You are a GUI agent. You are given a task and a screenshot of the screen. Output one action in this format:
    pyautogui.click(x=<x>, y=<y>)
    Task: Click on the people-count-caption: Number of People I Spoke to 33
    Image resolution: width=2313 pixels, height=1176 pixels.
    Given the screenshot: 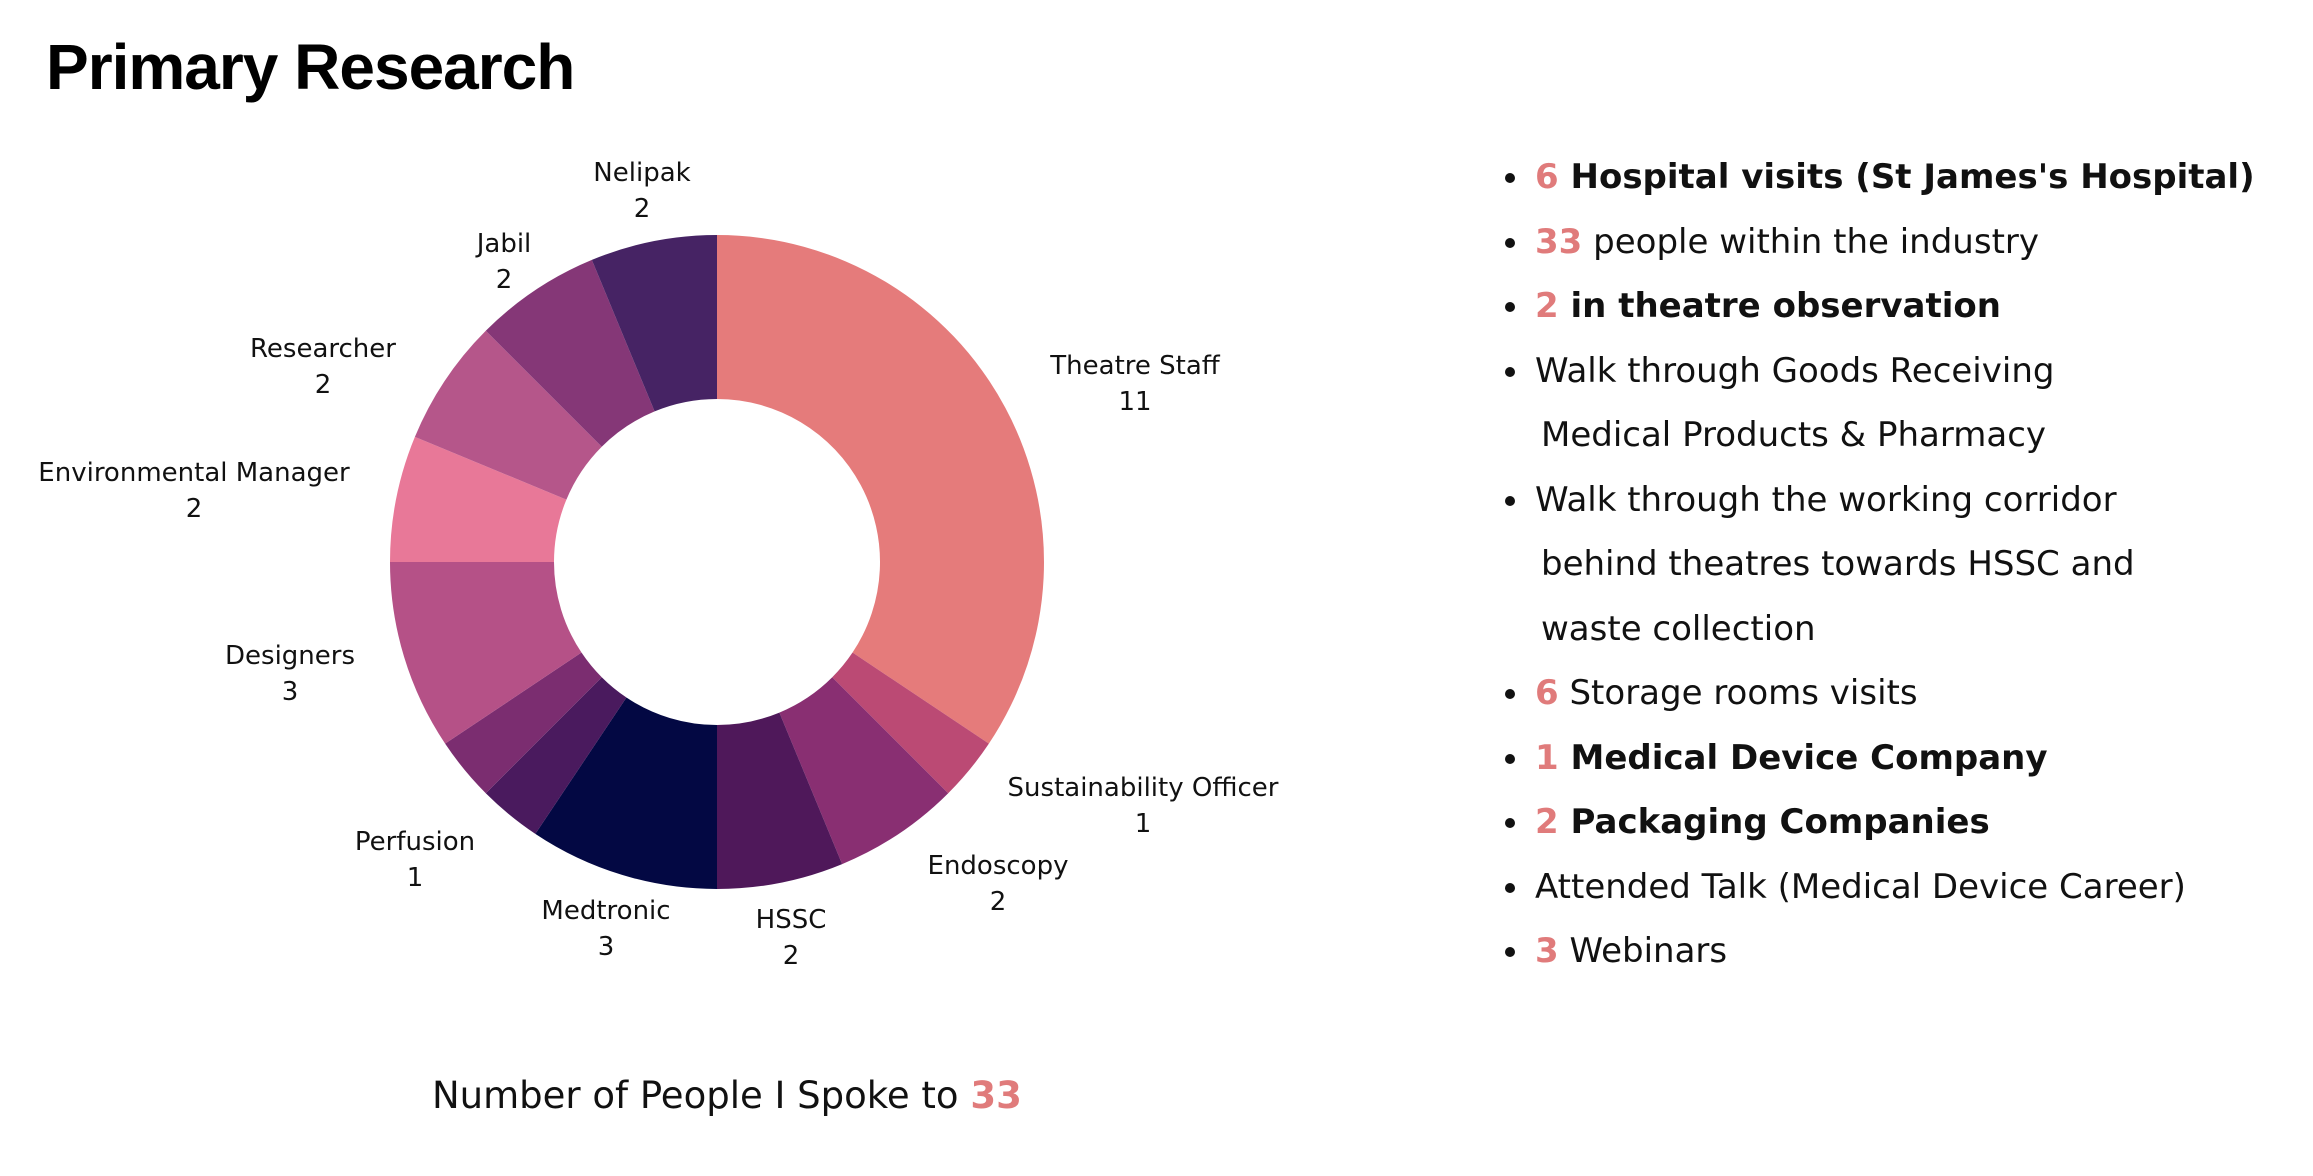 What is the action you would take?
    pyautogui.click(x=727, y=1095)
    